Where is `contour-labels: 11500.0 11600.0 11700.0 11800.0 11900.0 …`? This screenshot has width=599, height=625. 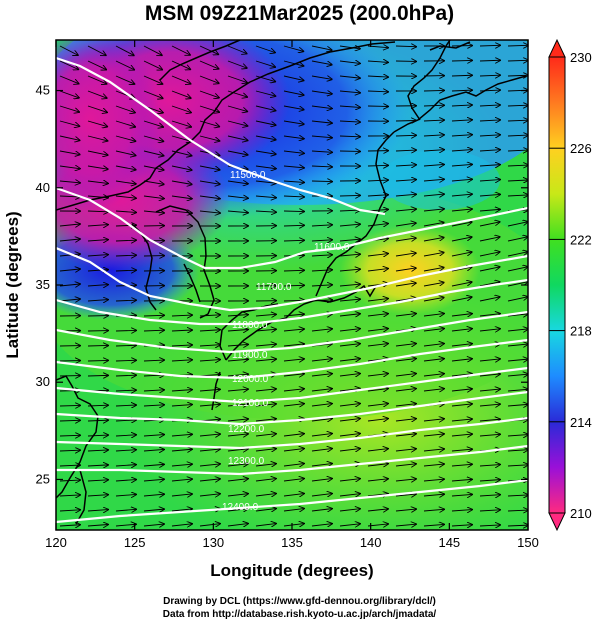
contour-labels: 11500.0 11600.0 11700.0 11800.0 11900.0 … is located at coordinates (286, 341).